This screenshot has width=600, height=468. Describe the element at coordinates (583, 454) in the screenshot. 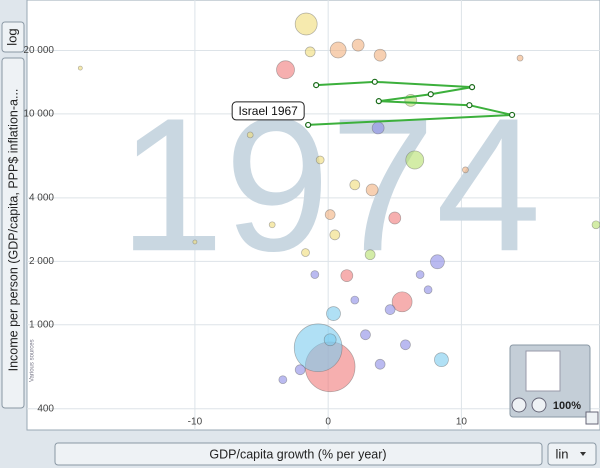

I see `dropdown-arrow` at that location.